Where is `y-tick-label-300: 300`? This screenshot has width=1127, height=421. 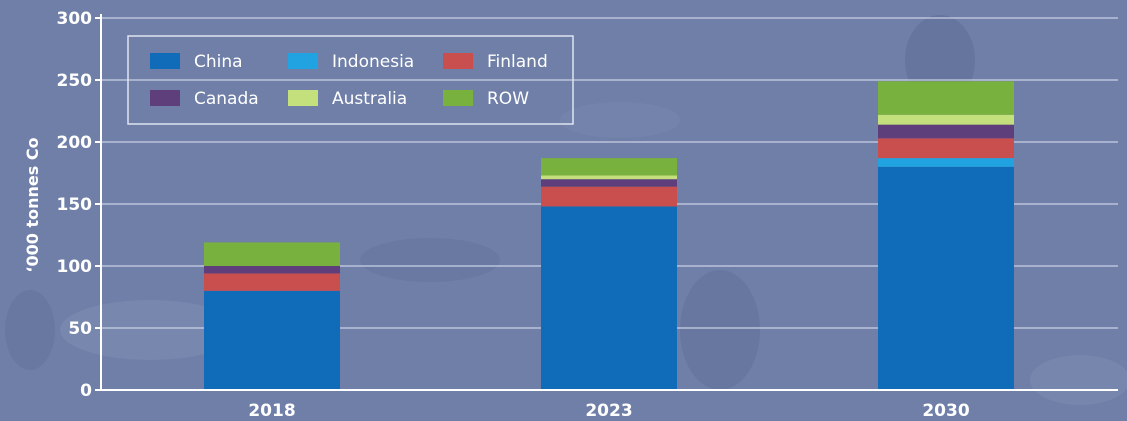 y-tick-label-300: 300 is located at coordinates (75, 19).